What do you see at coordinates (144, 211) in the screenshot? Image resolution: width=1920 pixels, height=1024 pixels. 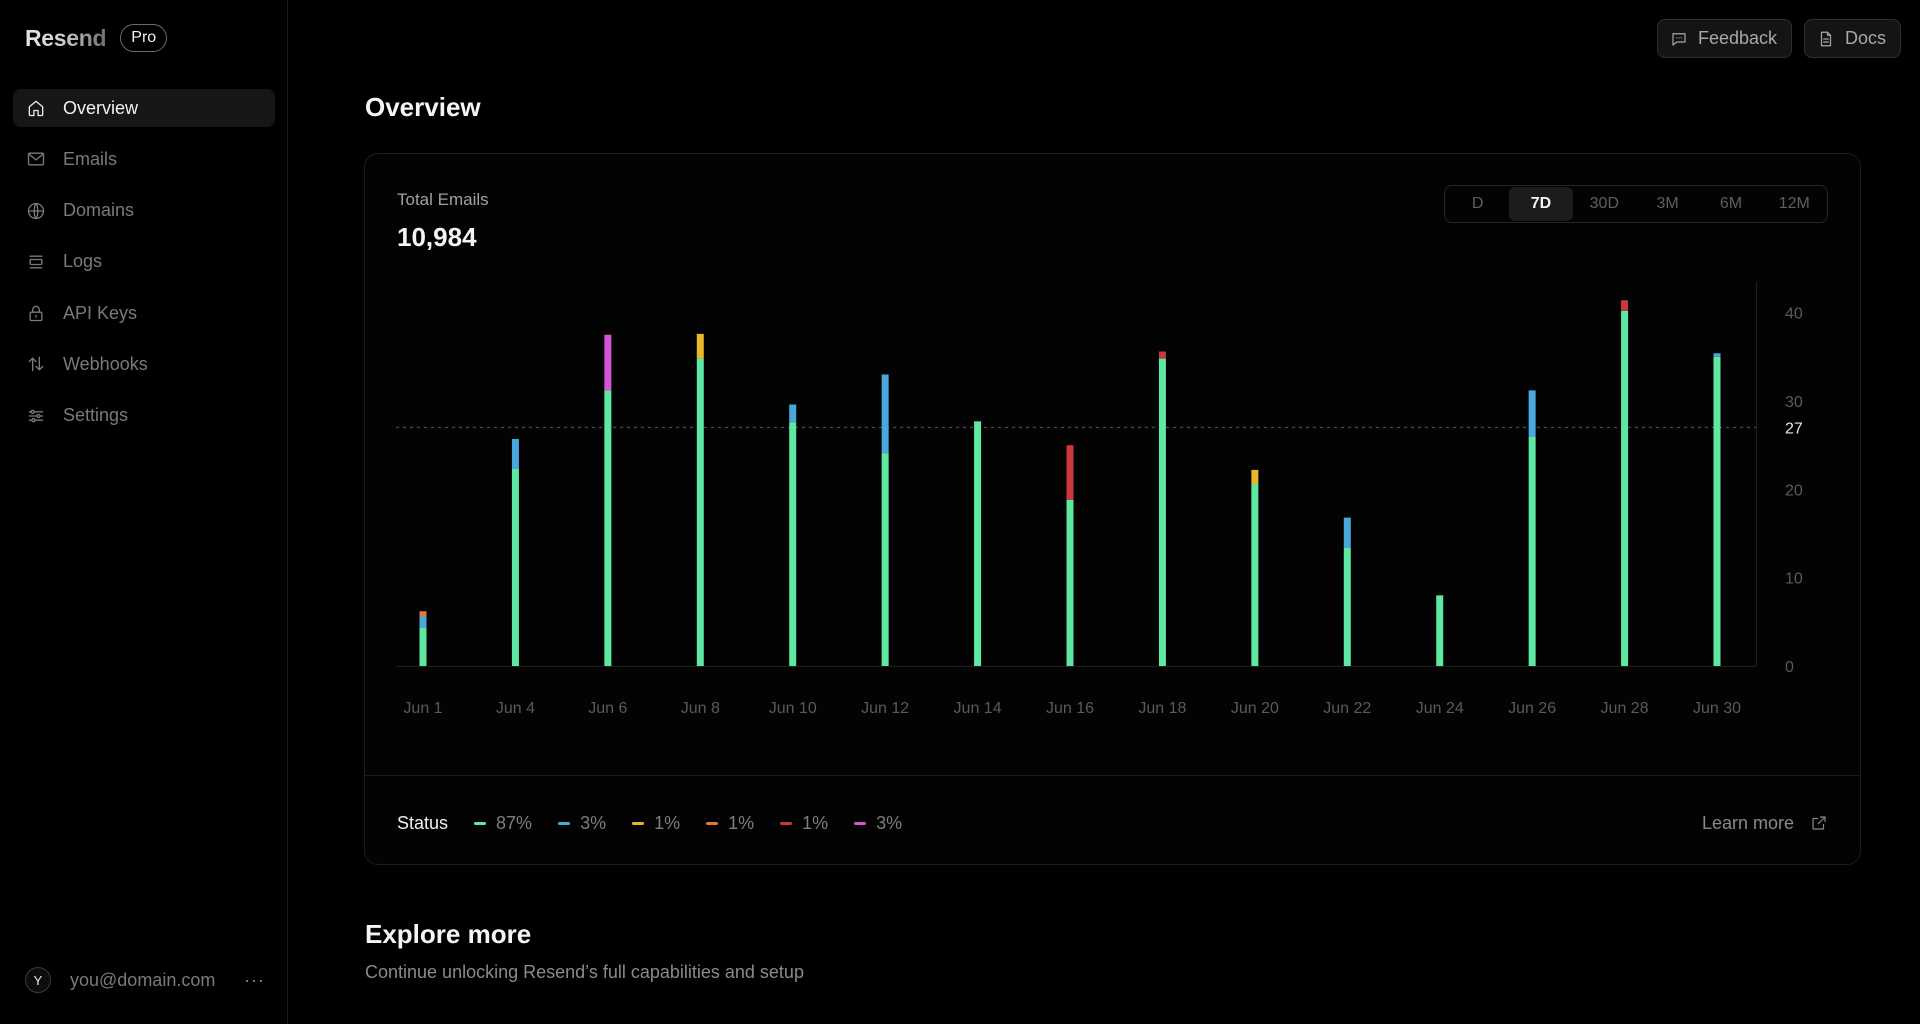 I see `sidebar-item-domains: Domains` at bounding box center [144, 211].